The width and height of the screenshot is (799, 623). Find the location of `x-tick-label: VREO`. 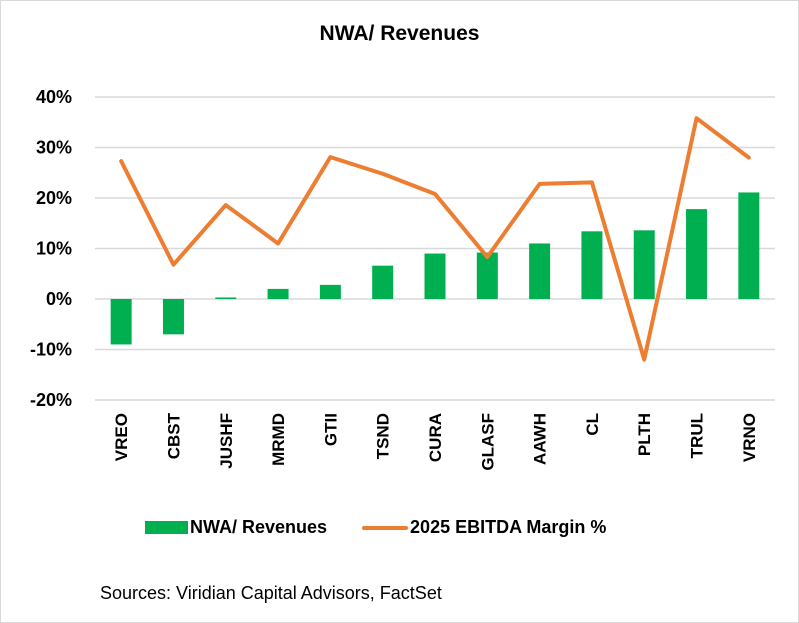

x-tick-label: VREO is located at coordinates (121, 437).